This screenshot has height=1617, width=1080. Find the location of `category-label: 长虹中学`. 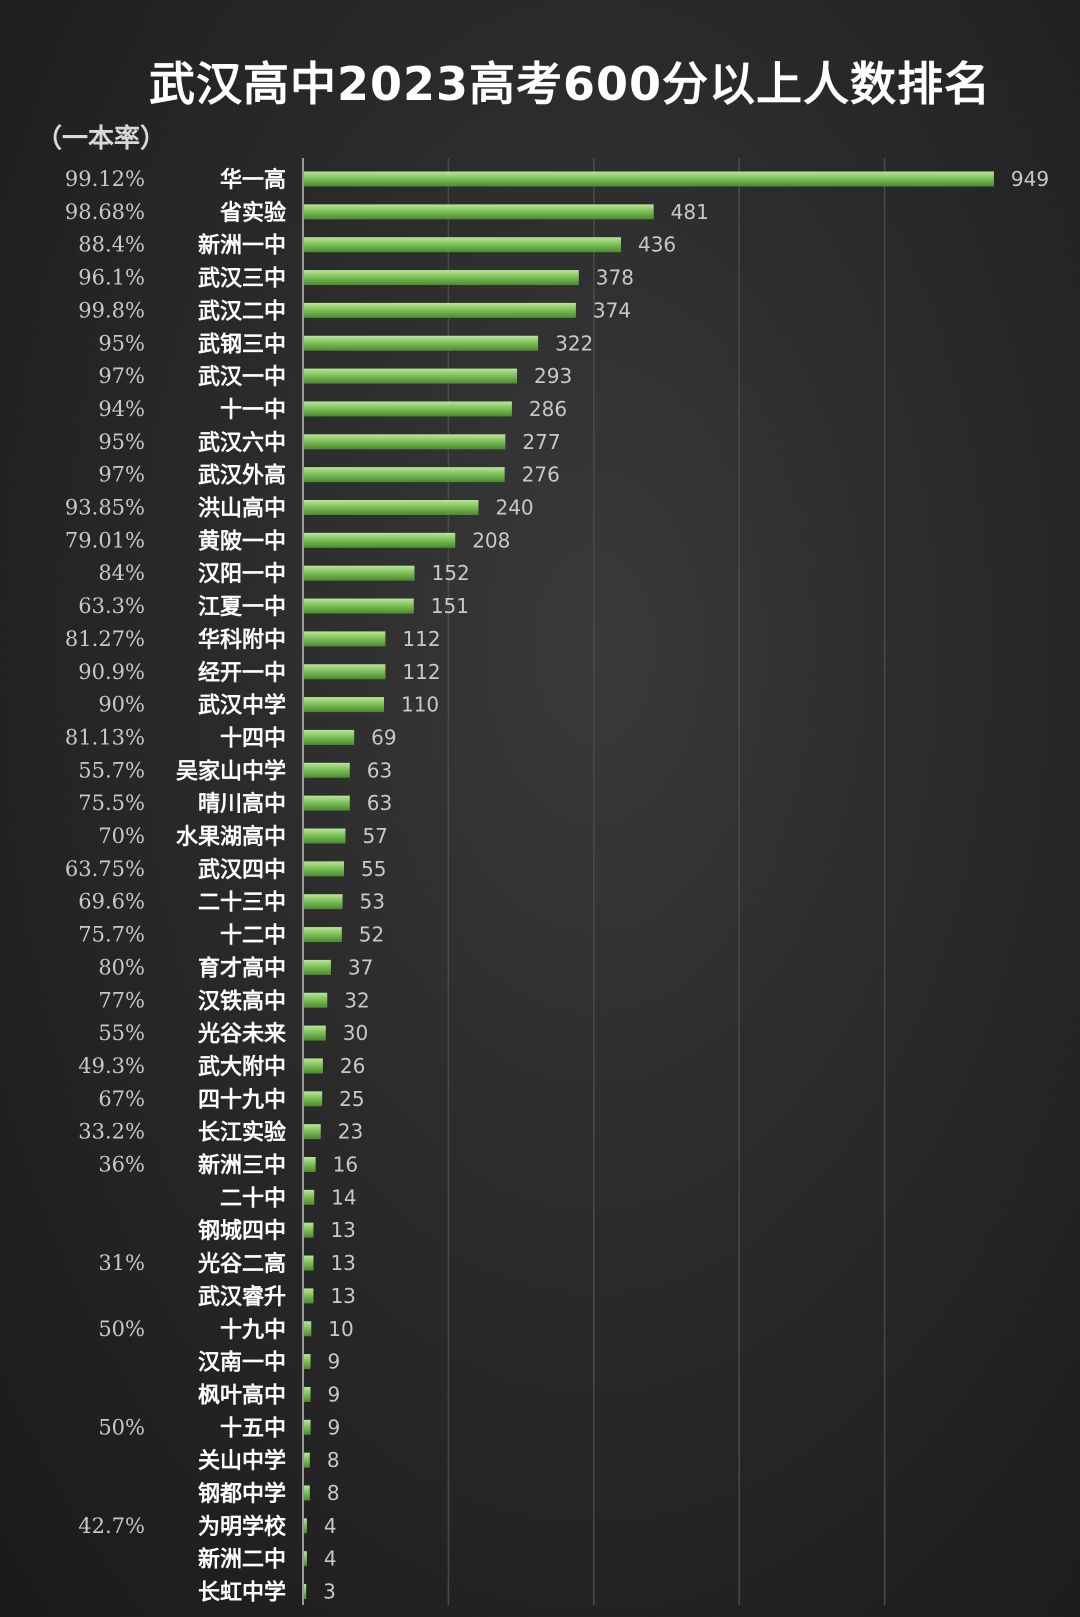

category-label: 长虹中学 is located at coordinates (242, 1593).